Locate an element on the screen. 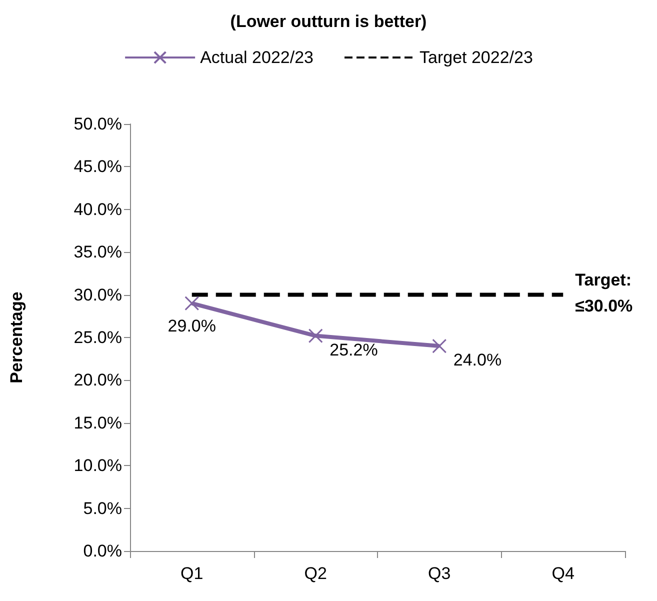 This screenshot has height=601, width=657. legend-label: Actual 2022/23 is located at coordinates (257, 57).